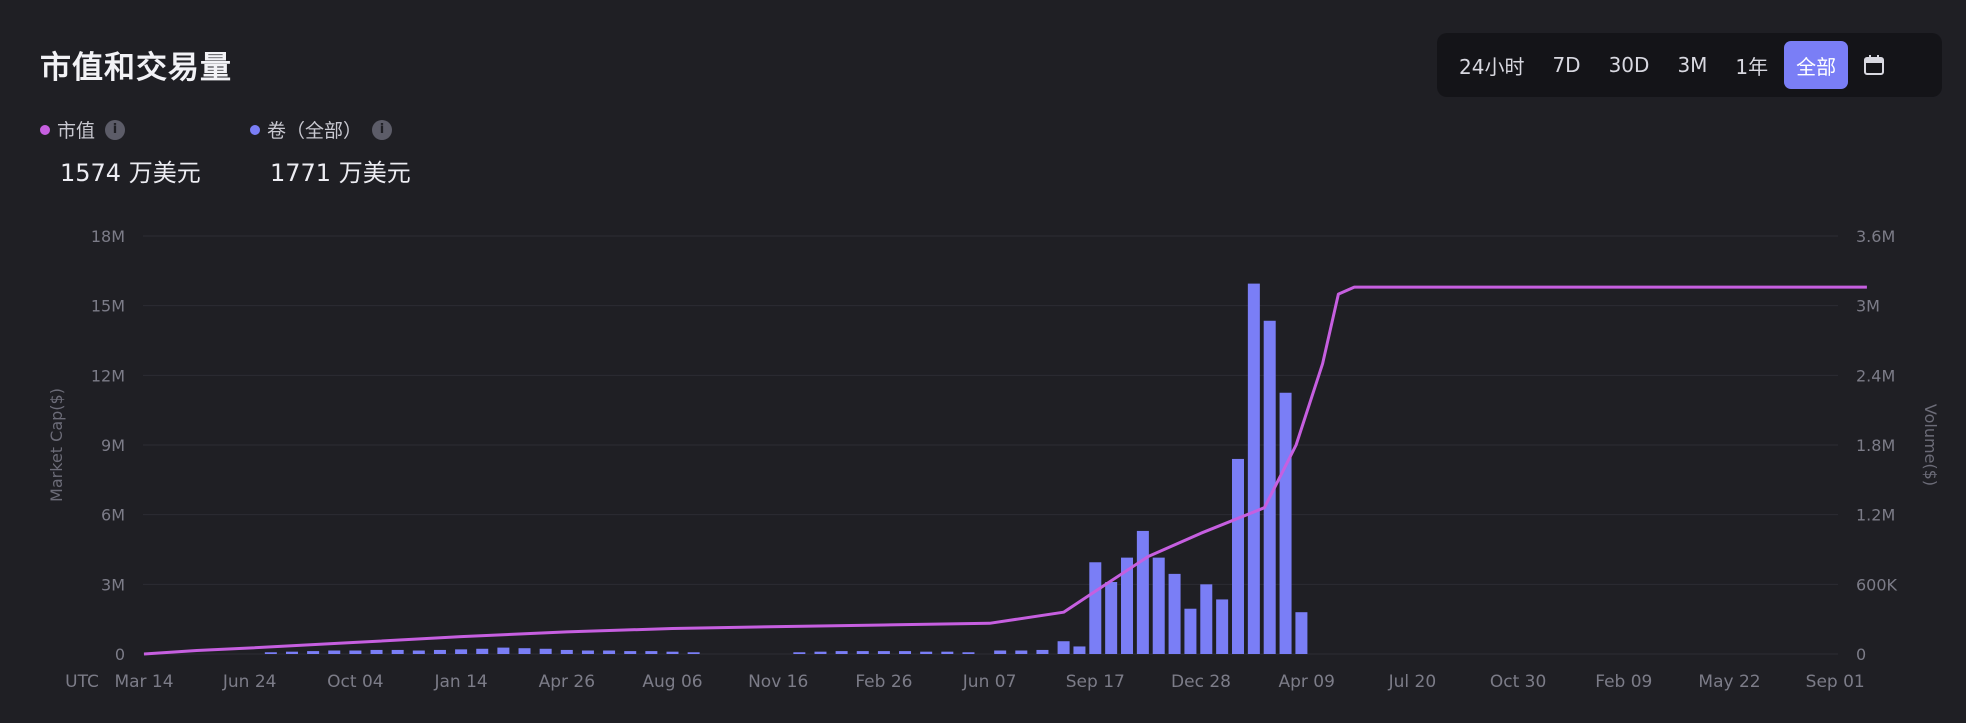 This screenshot has height=723, width=1966. What do you see at coordinates (45, 129) in the screenshot?
I see `market-cap-dot` at bounding box center [45, 129].